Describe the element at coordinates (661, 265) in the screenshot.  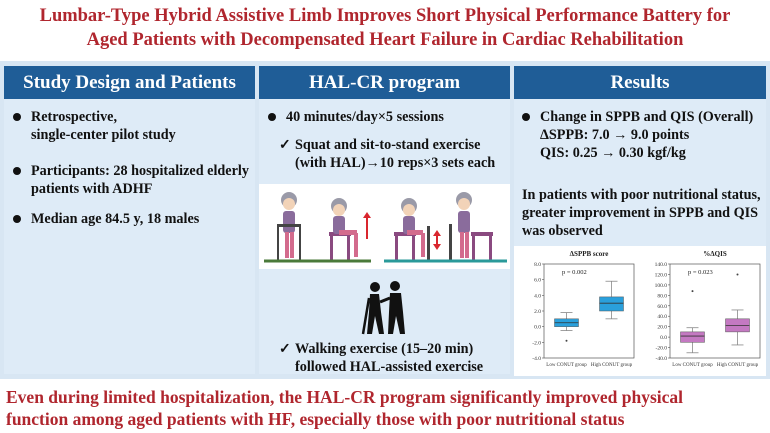
I see `y-tick-label: 140.0` at that location.